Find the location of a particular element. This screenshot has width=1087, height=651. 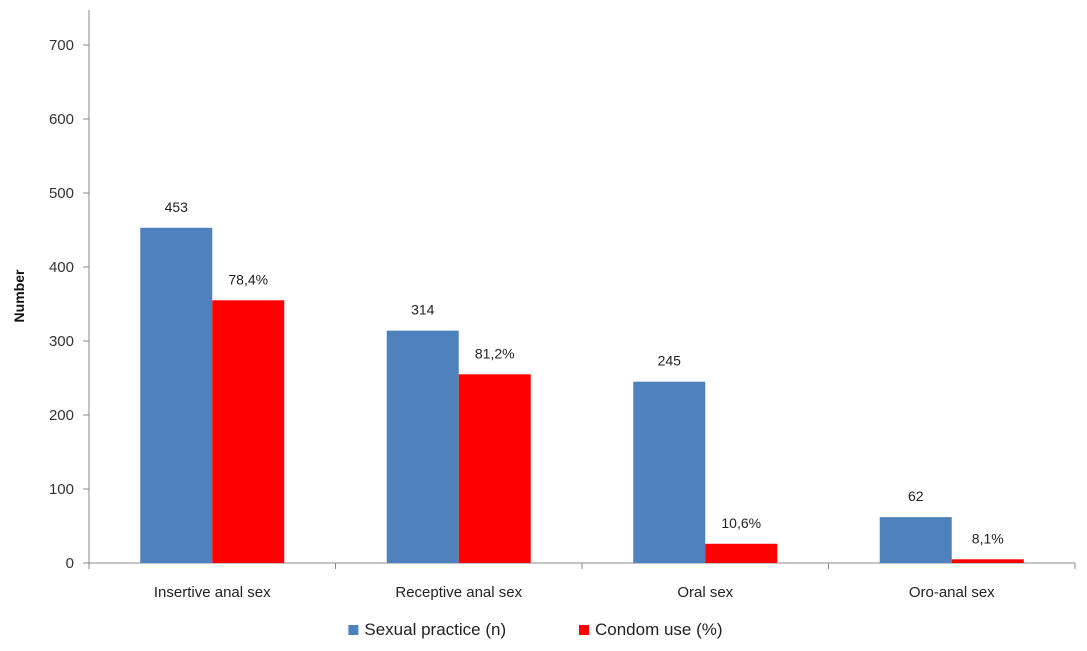

y-tick-label: 100 is located at coordinates (61, 489).